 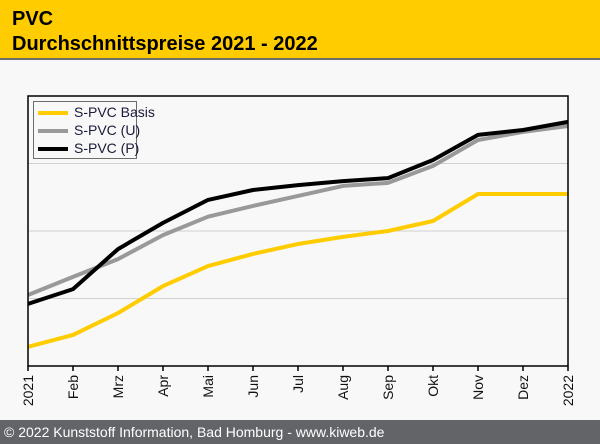 I want to click on legend-swatch-basis, so click(x=53, y=113).